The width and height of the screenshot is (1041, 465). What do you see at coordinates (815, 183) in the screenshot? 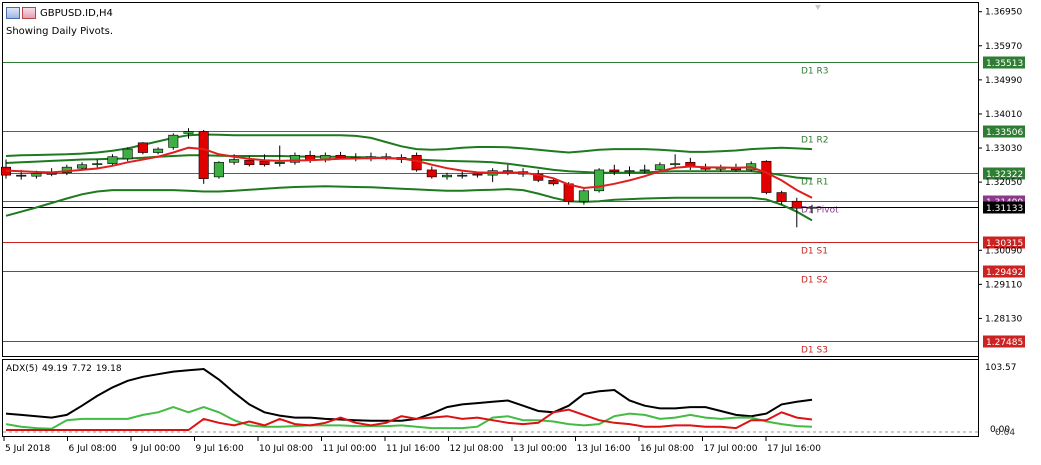
I see `pivot-label: D1 R1` at bounding box center [815, 183].